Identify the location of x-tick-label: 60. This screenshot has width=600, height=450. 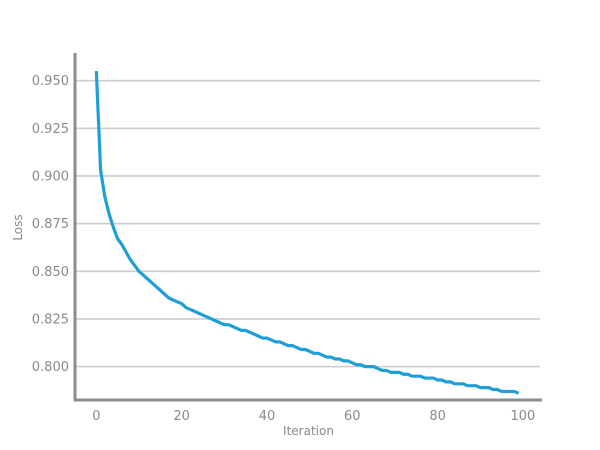
(352, 416).